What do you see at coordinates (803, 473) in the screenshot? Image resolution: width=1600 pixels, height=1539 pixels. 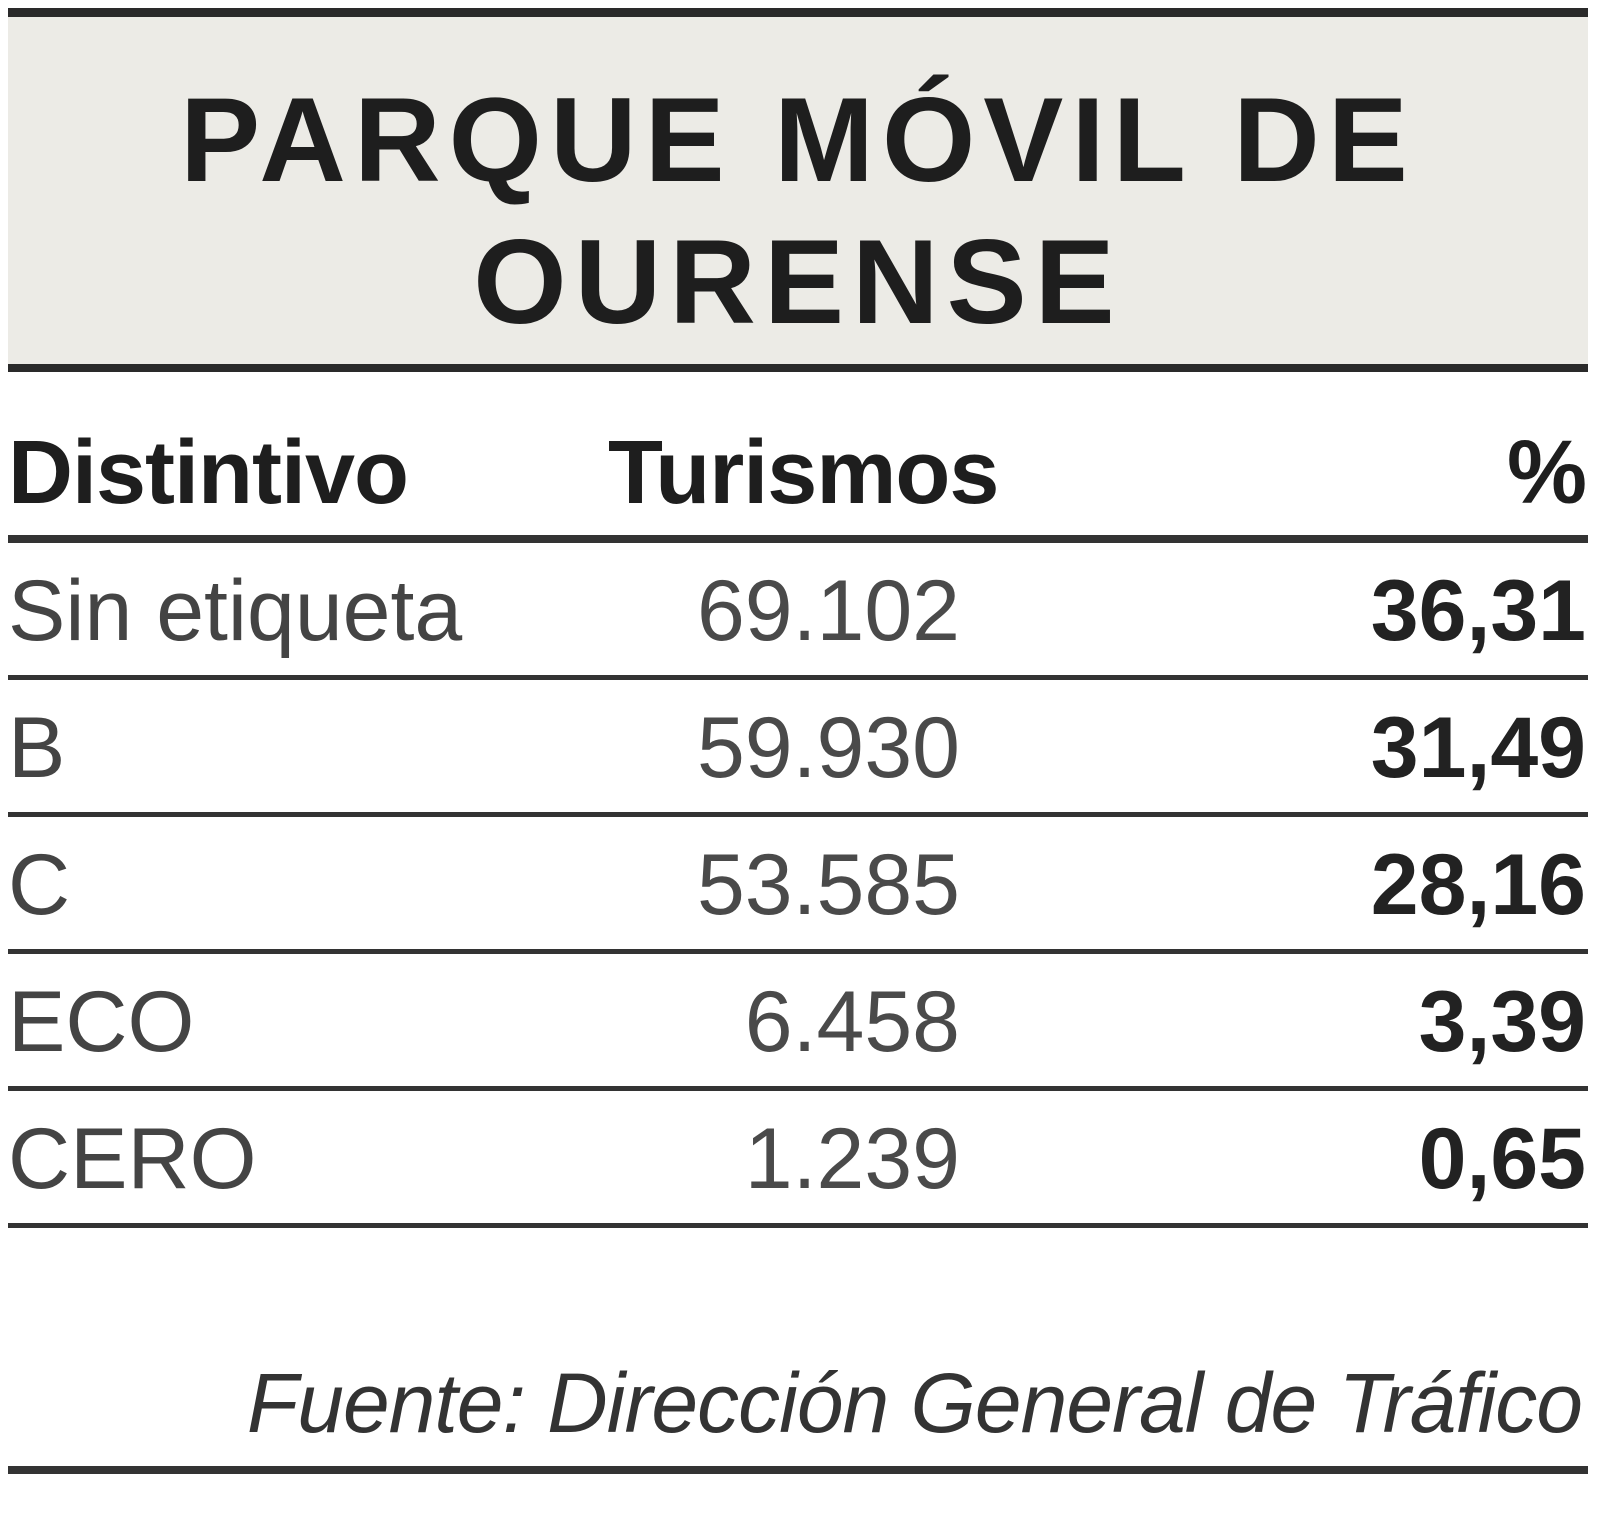 I see `column-header-turismos: Turismos` at bounding box center [803, 473].